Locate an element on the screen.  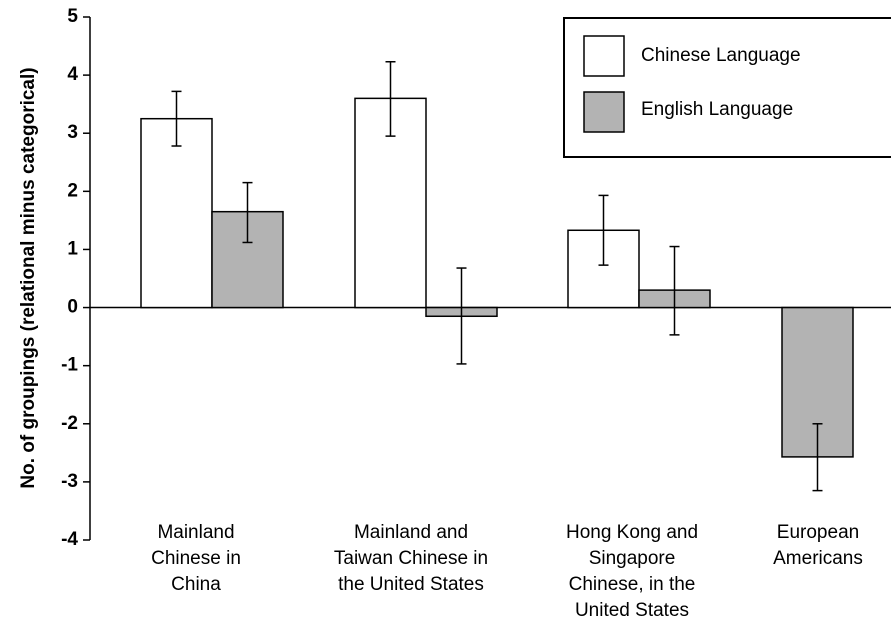
category-label-3: European is located at coordinates (818, 532).